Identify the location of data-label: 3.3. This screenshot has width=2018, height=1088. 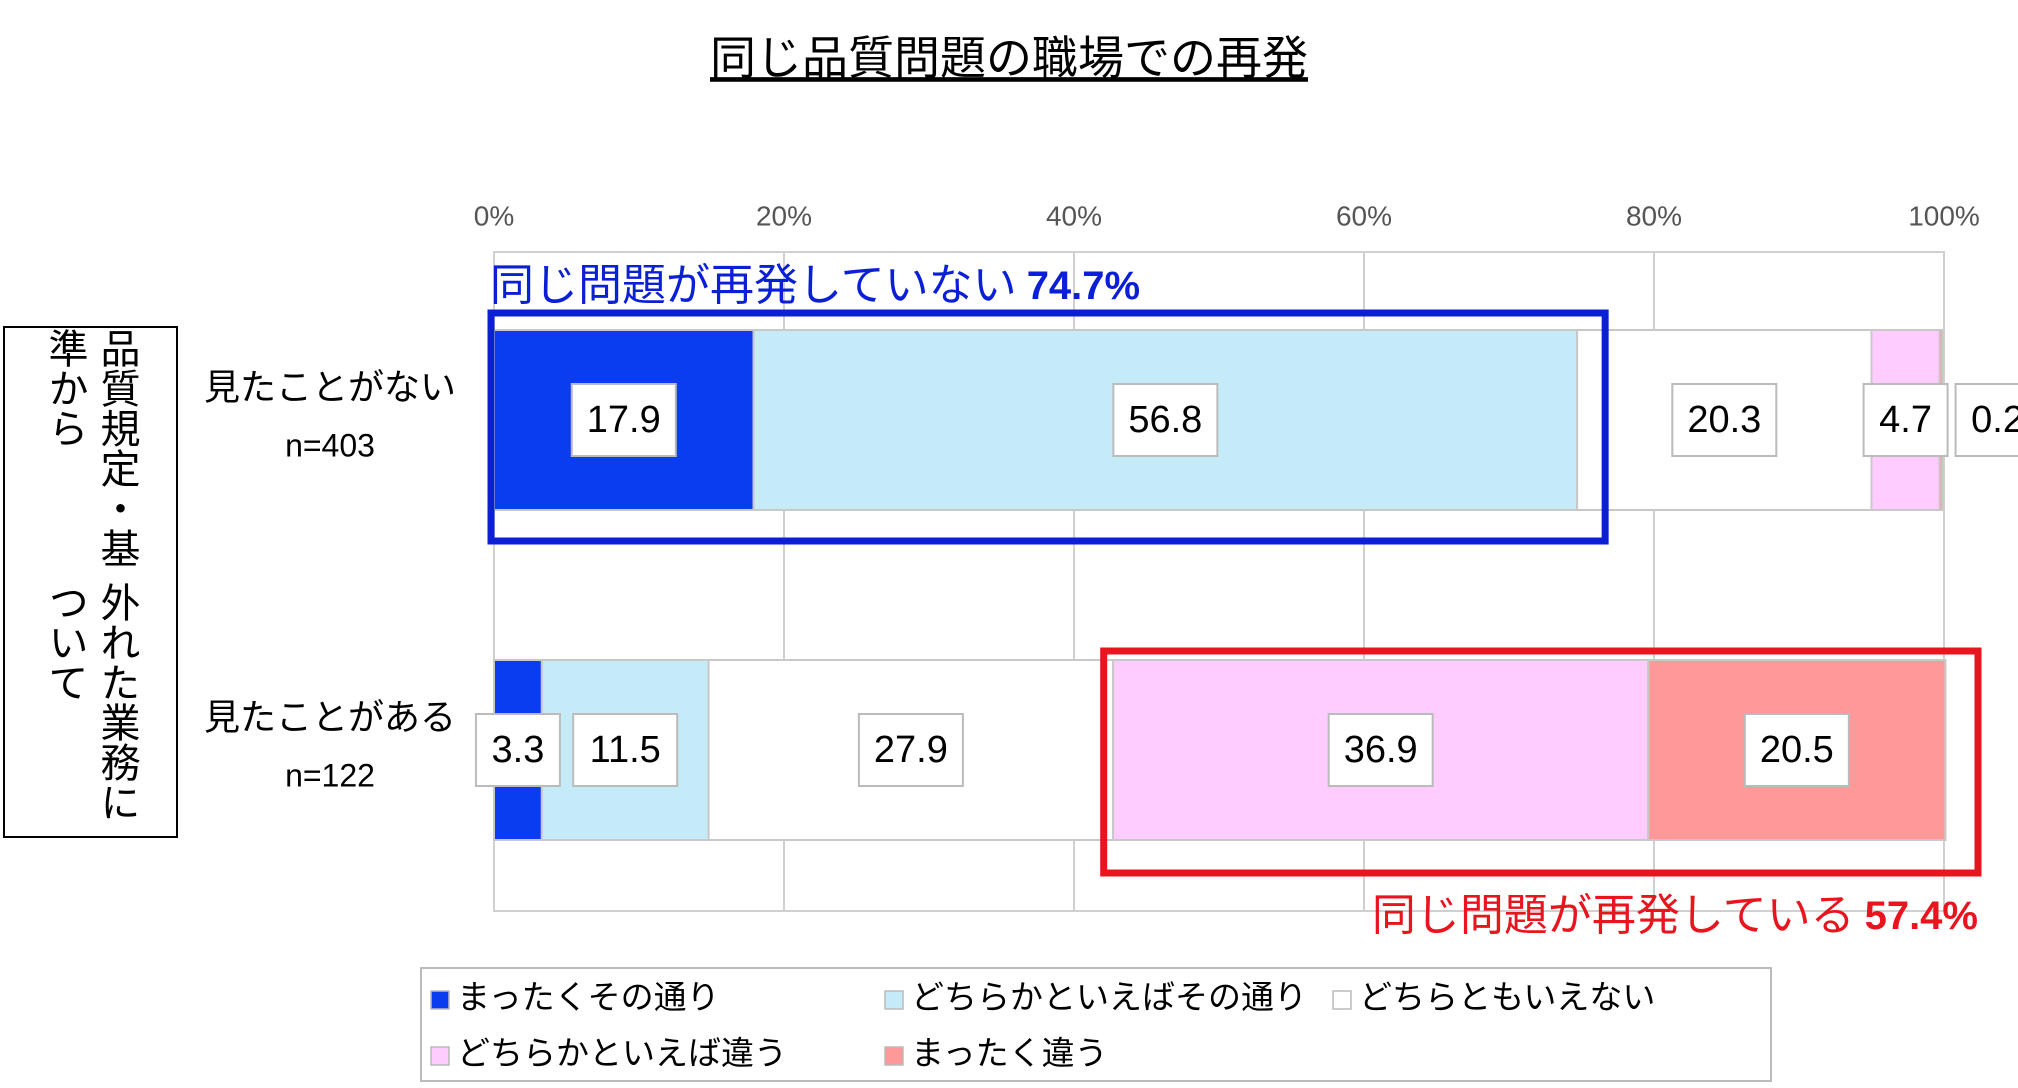
(518, 750).